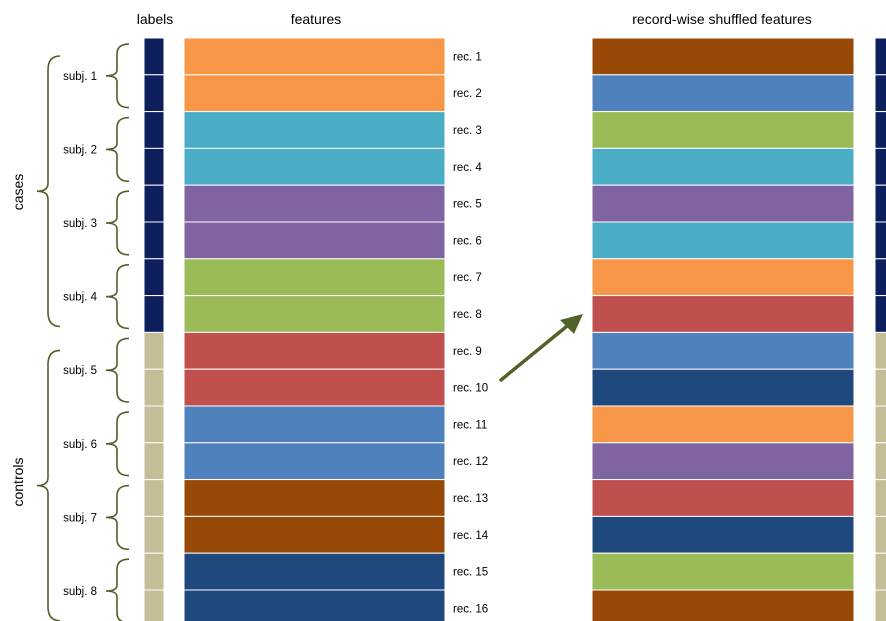 This screenshot has width=886, height=621. Describe the element at coordinates (571, 324) in the screenshot. I see `shuffle-arrow-head` at that location.